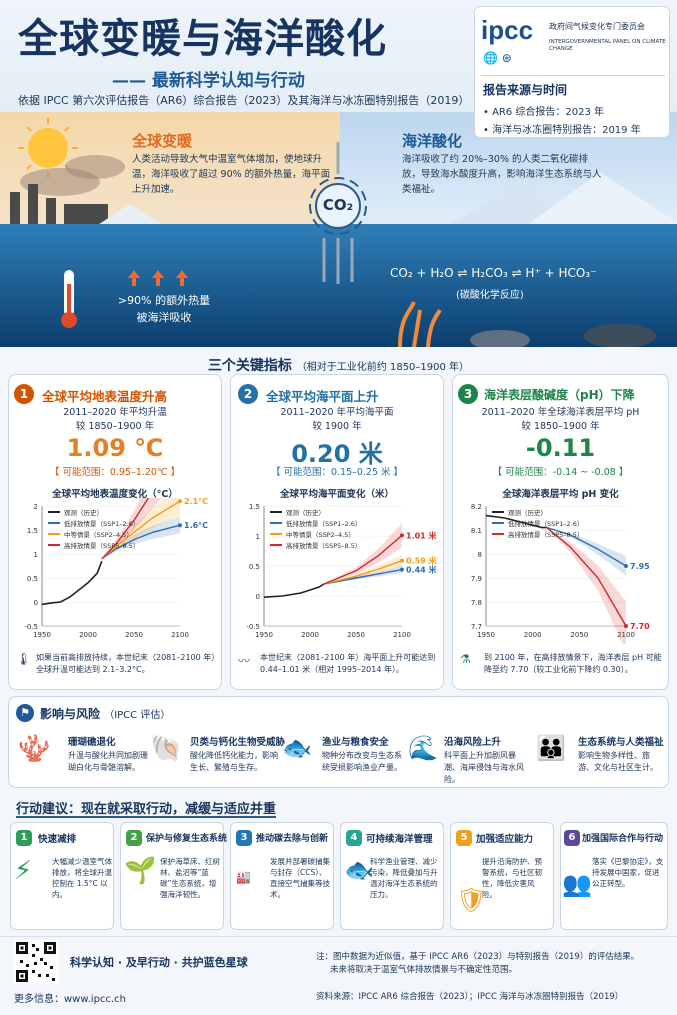  What do you see at coordinates (98, 534) in the screenshot?
I see `legend-label: 中等情景（SSP2–4.5）` at bounding box center [98, 534].